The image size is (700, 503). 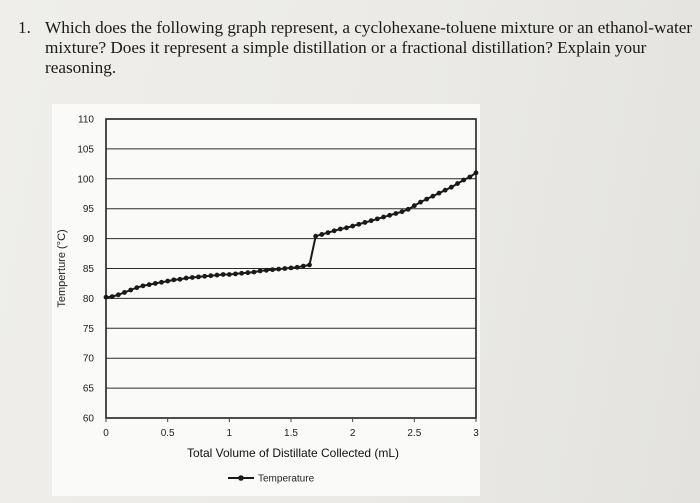 What do you see at coordinates (62, 268) in the screenshot?
I see `y-axis-title: Temperture (°C)` at bounding box center [62, 268].